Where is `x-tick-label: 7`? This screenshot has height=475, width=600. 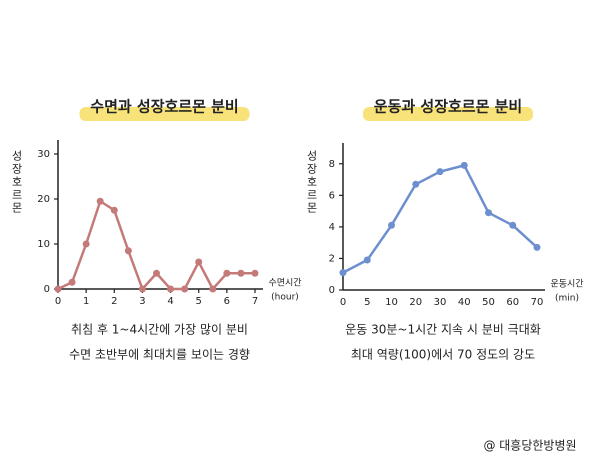 x-tick-label: 7 is located at coordinates (255, 301).